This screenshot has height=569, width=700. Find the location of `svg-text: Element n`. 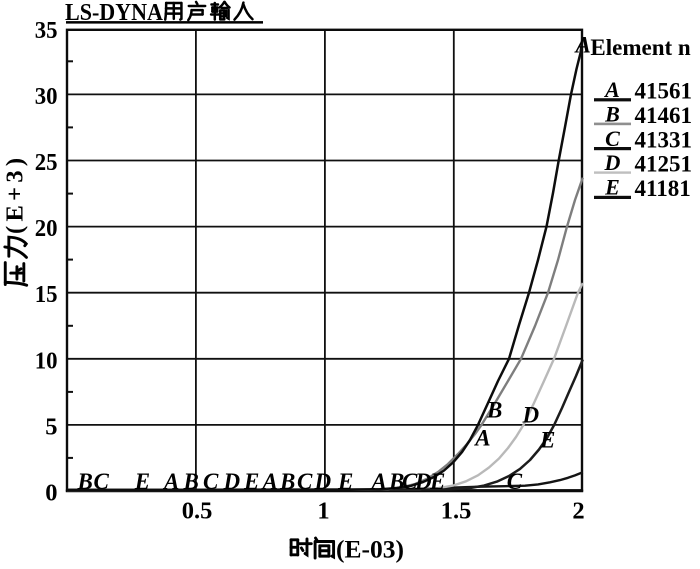

svg-text: Element n is located at coordinates (640, 47).